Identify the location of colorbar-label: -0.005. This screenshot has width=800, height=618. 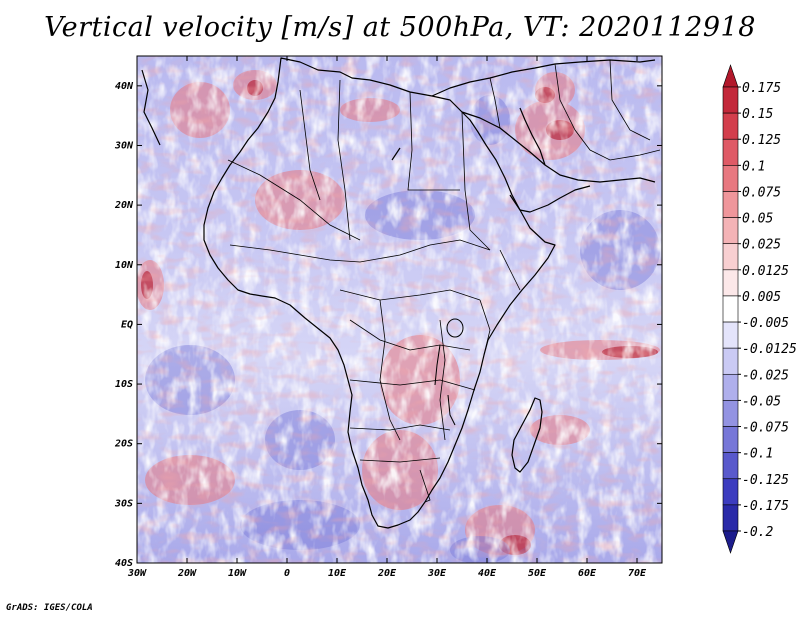
(765, 323).